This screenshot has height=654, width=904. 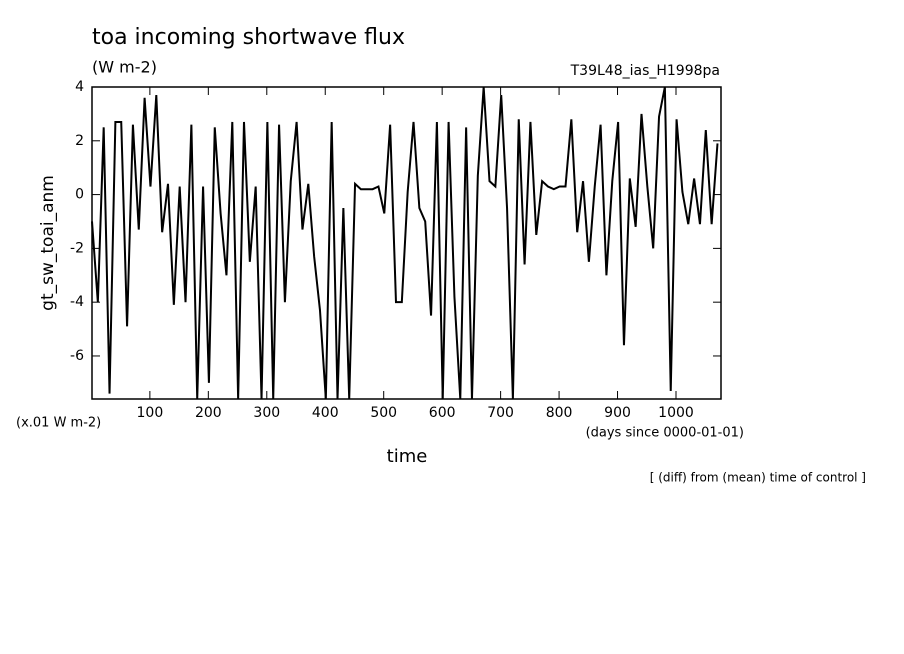 I want to click on x-axis-label: time, so click(x=407, y=456).